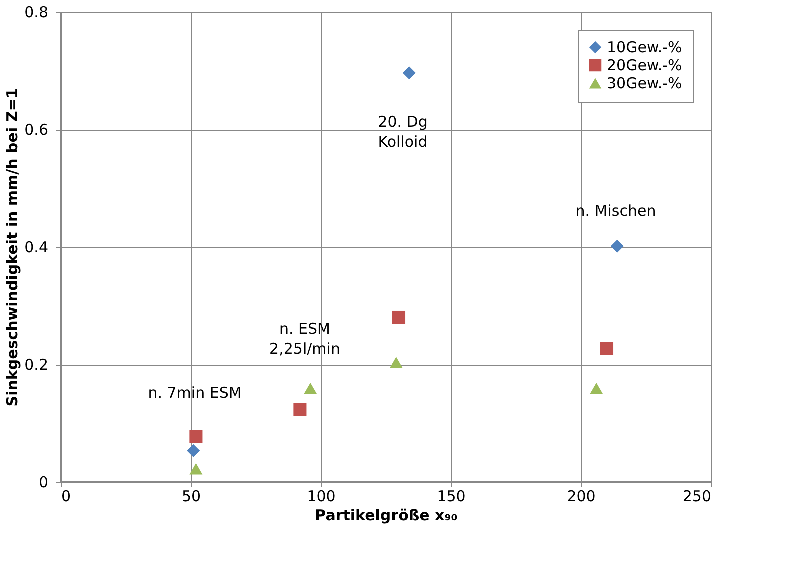  I want to click on y-tick-label: 0.8, so click(36, 13).